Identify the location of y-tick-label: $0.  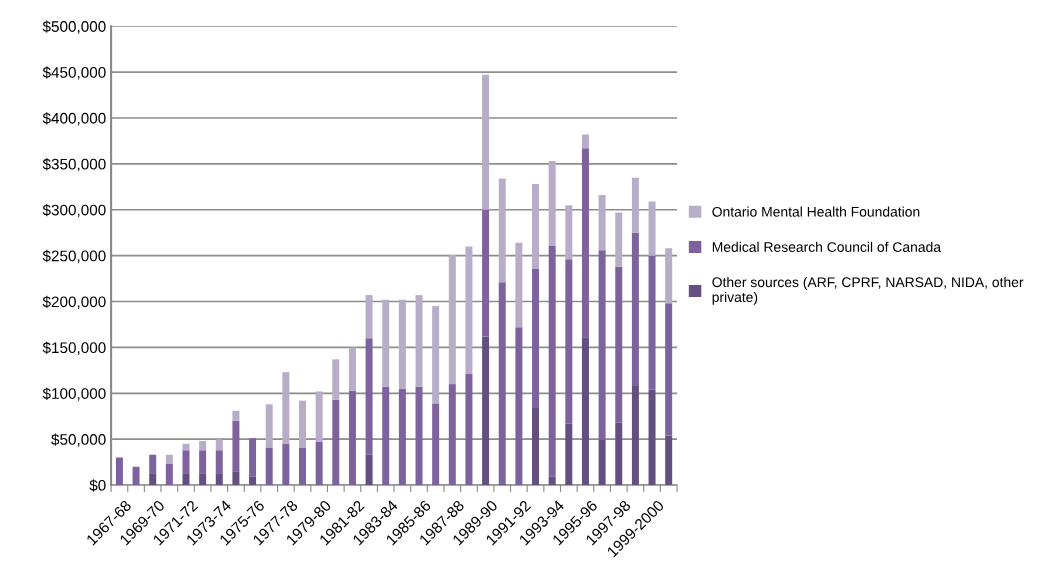
(97, 485).